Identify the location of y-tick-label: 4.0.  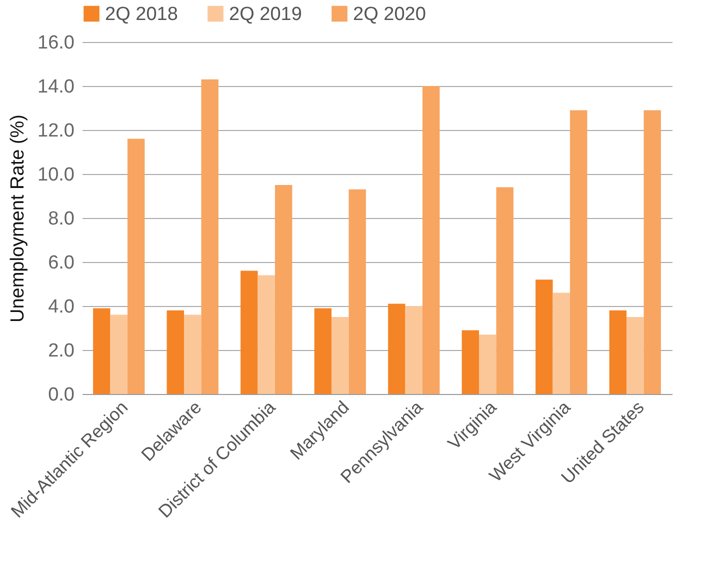
(61, 307).